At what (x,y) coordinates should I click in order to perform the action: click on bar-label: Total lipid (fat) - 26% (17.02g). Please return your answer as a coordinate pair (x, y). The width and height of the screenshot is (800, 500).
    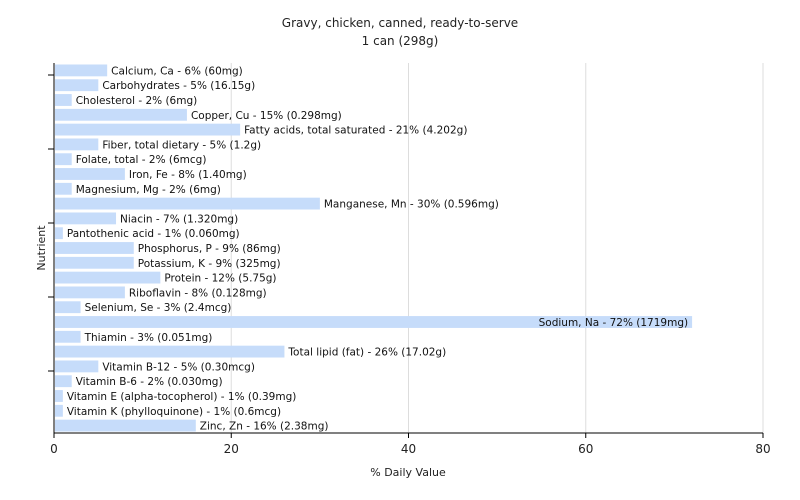
    Looking at the image, I should click on (366, 353).